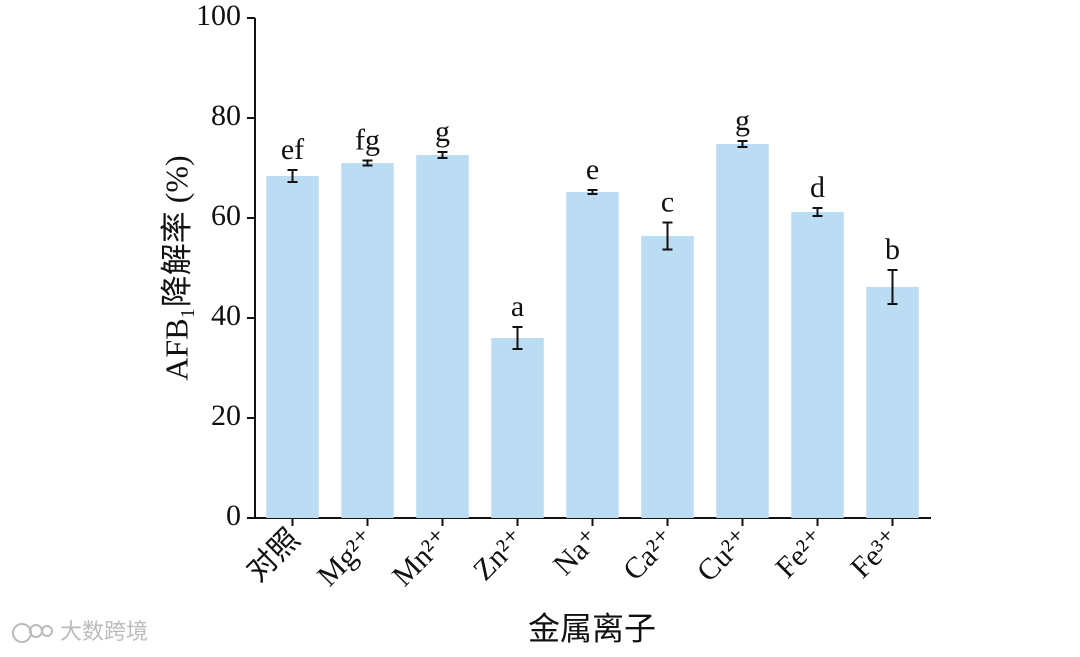  Describe the element at coordinates (421, 557) in the screenshot. I see `x-tick-label: Mn²⁺` at that location.